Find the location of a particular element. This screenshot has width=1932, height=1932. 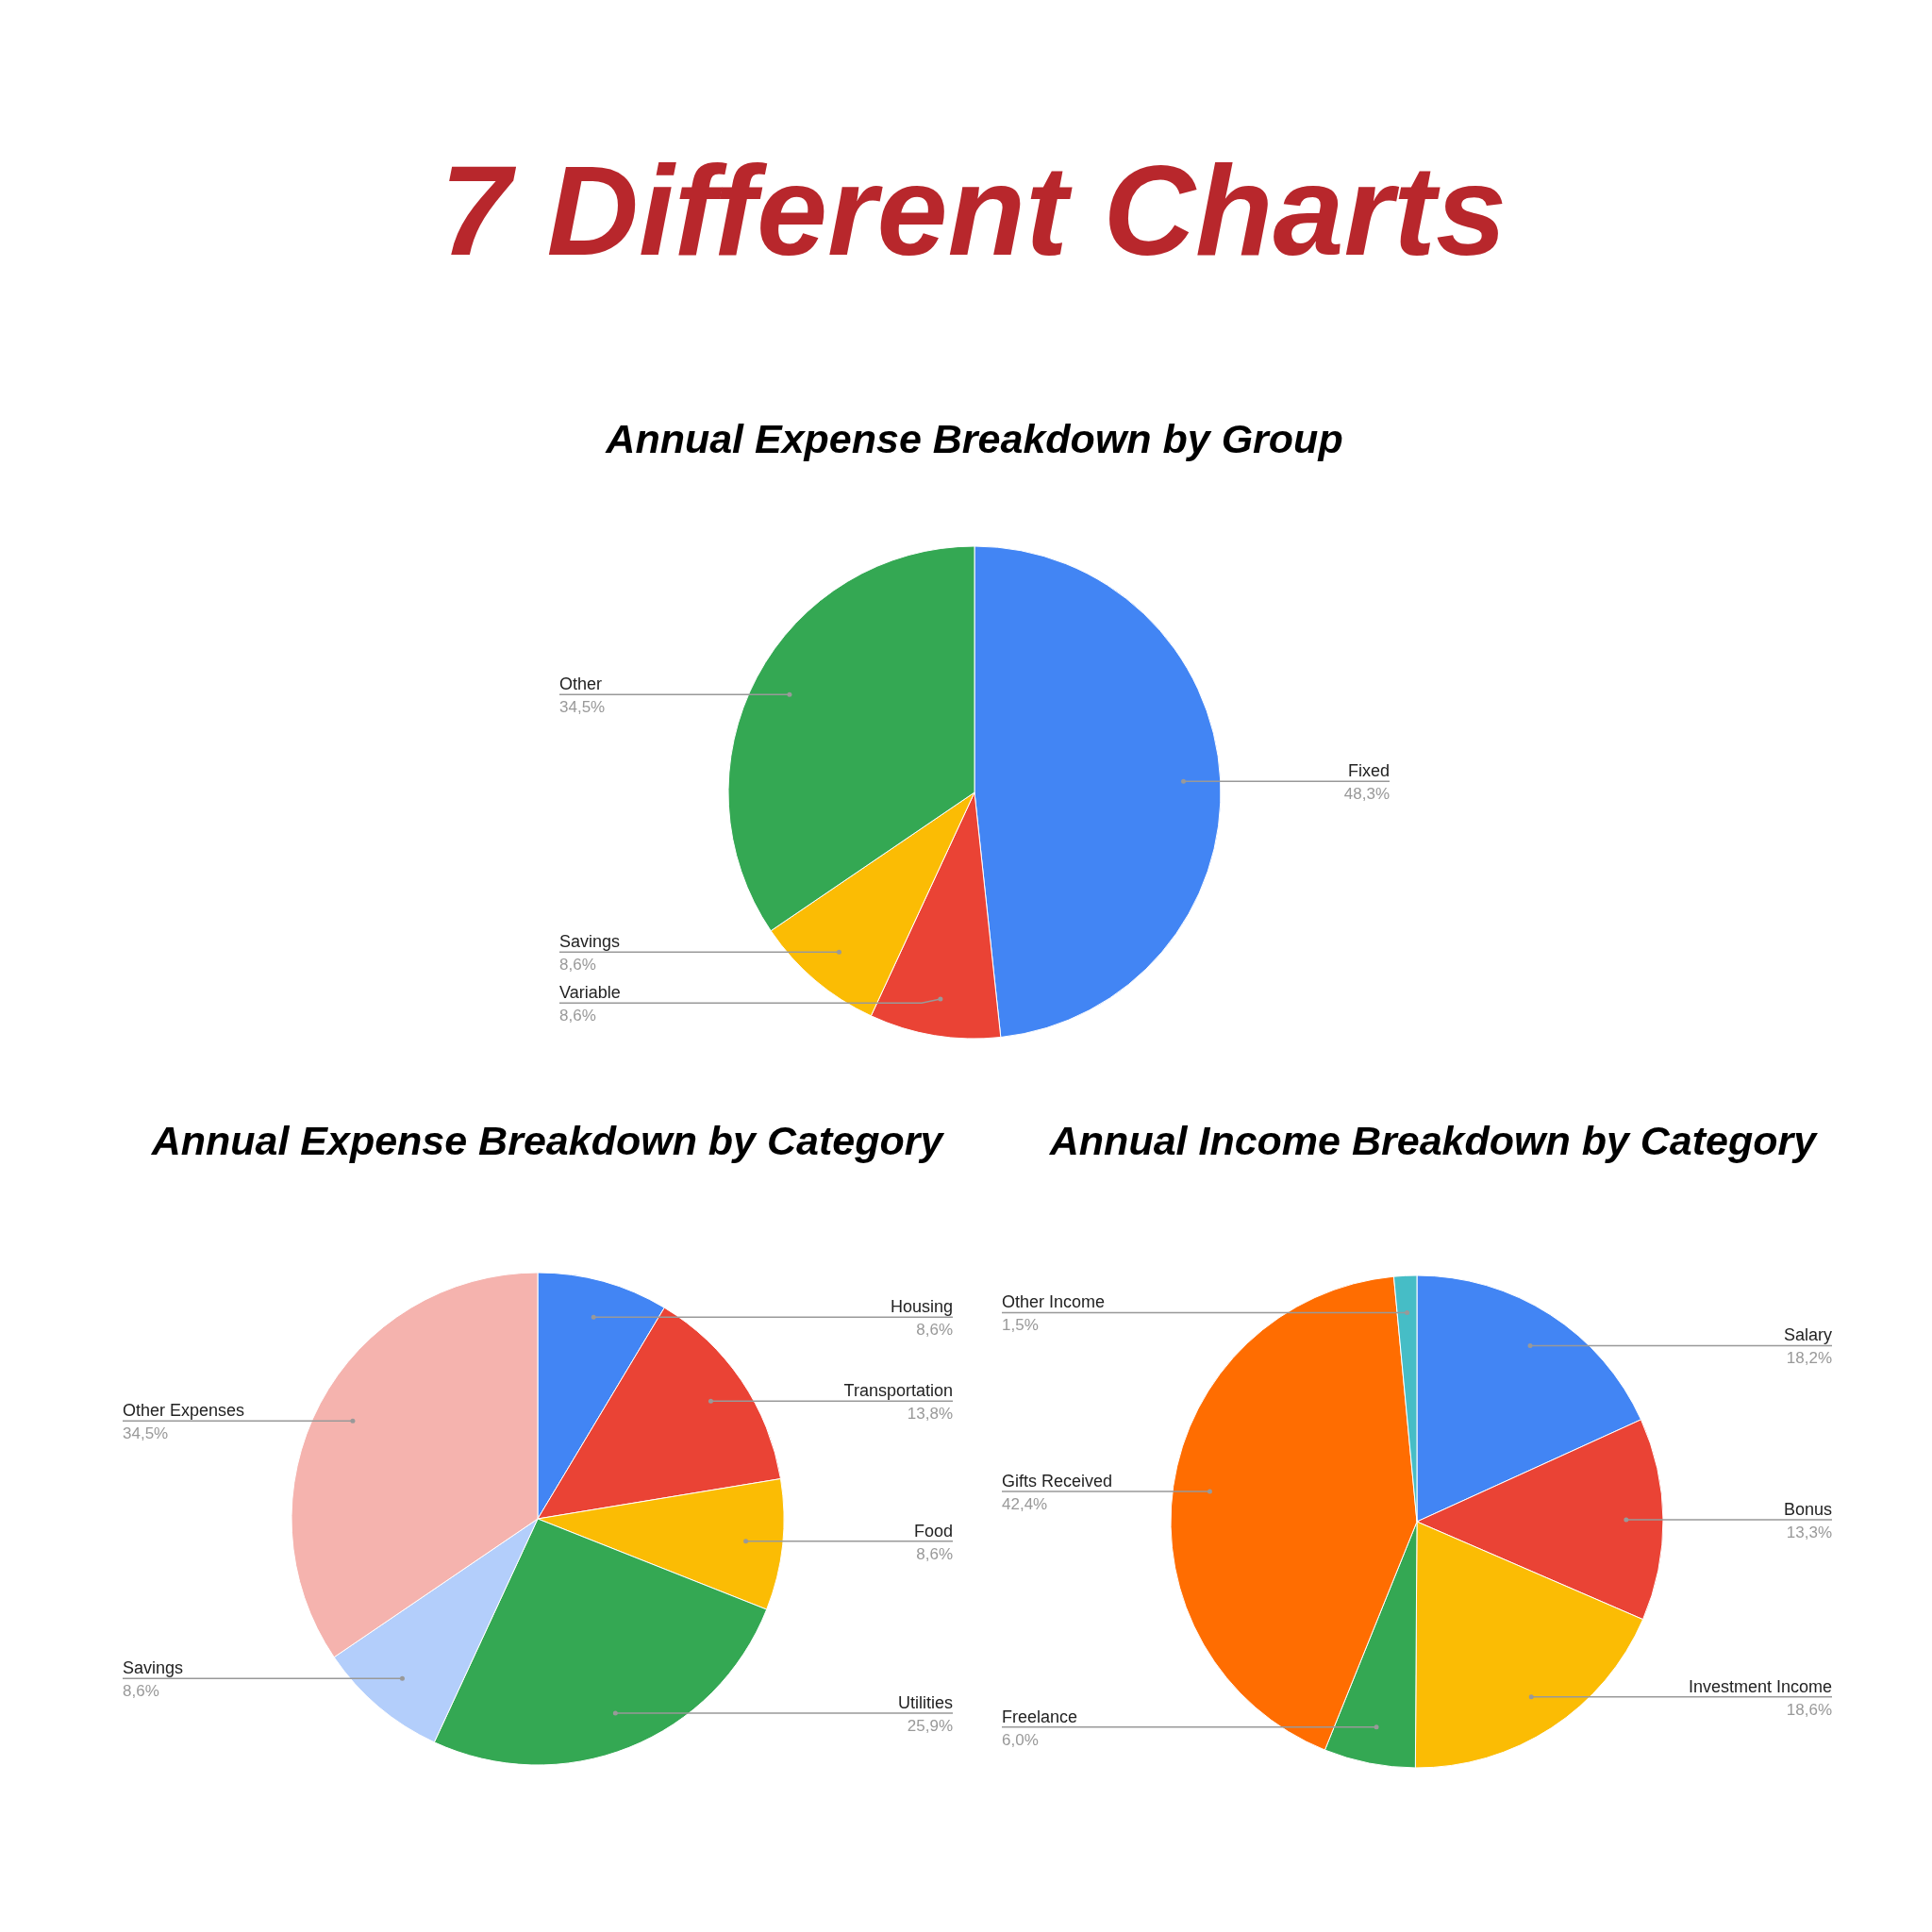

data-label: 18,6% is located at coordinates (1809, 1709).